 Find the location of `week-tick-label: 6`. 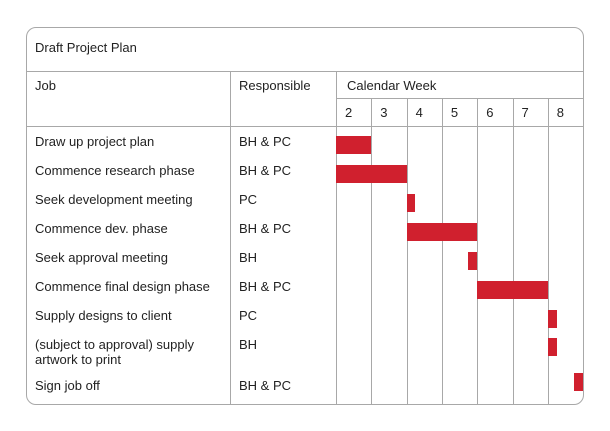

week-tick-label: 6 is located at coordinates (490, 112).